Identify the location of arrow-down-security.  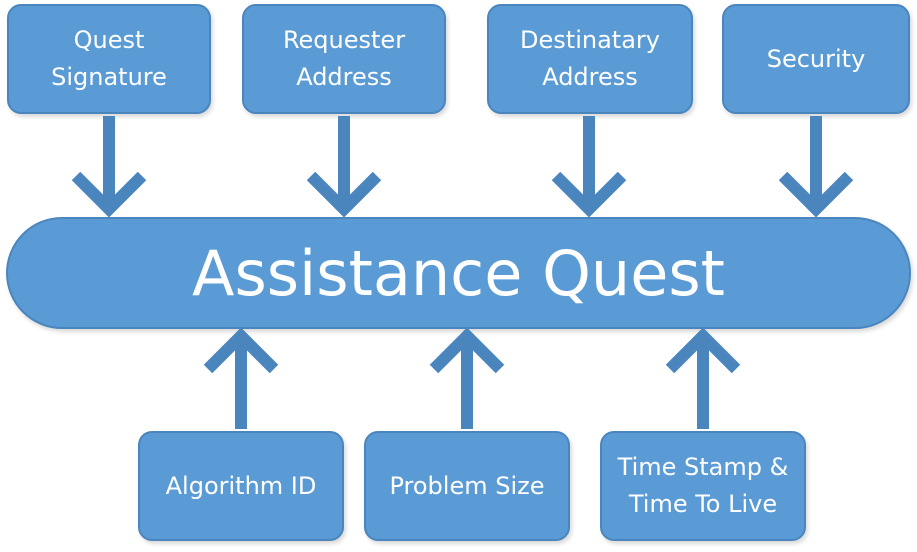
(816, 162).